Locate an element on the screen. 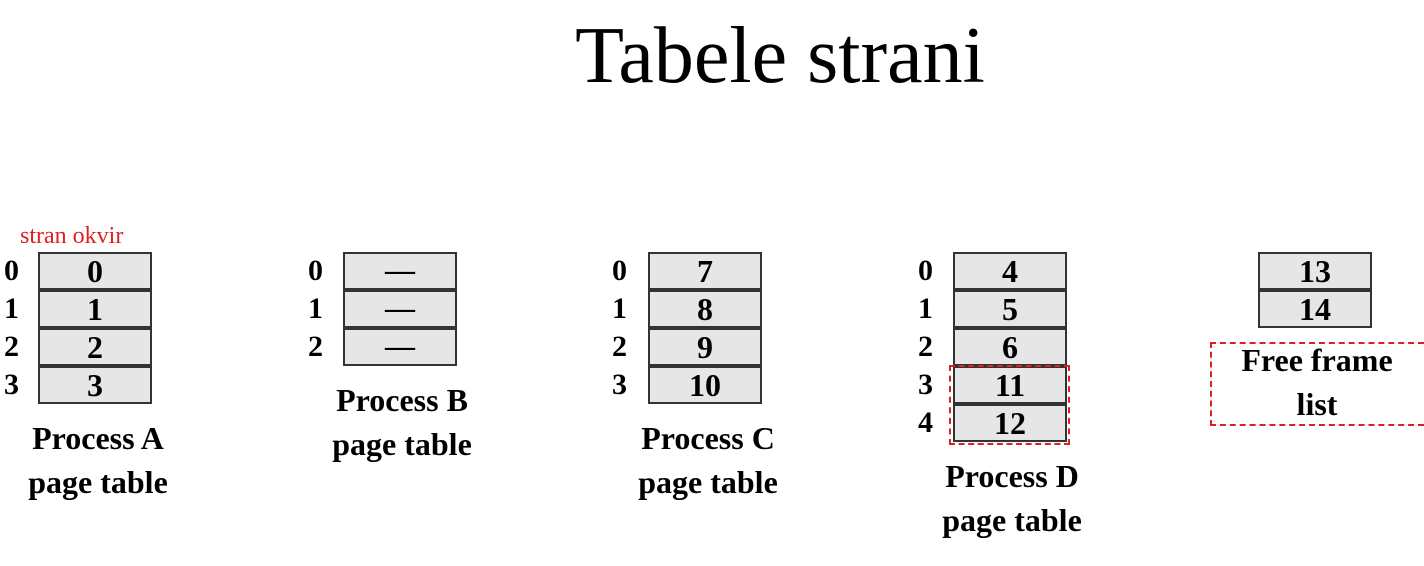  process-d-page-number: 1 is located at coordinates (925, 308).